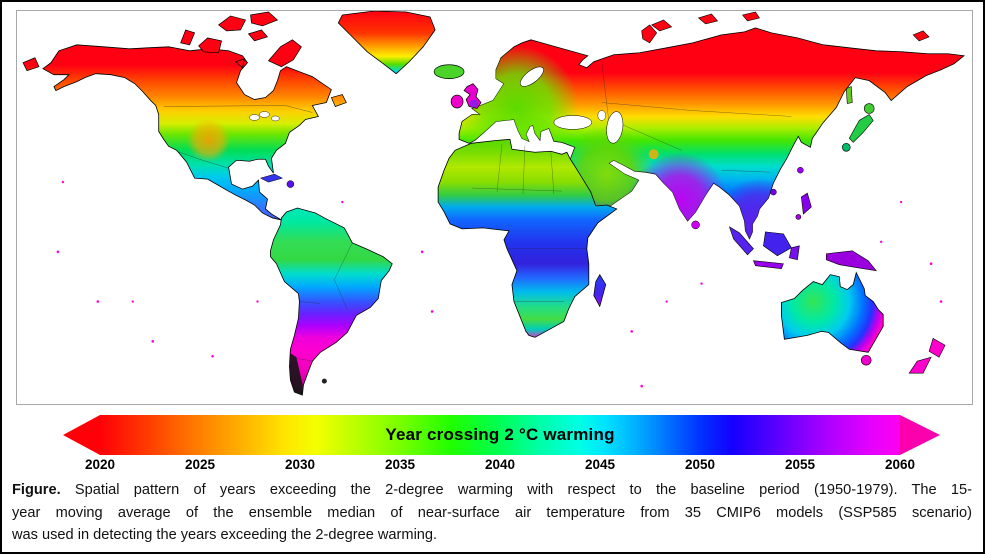 This screenshot has height=554, width=985. What do you see at coordinates (532, 76) in the screenshot?
I see `baltic-sea` at bounding box center [532, 76].